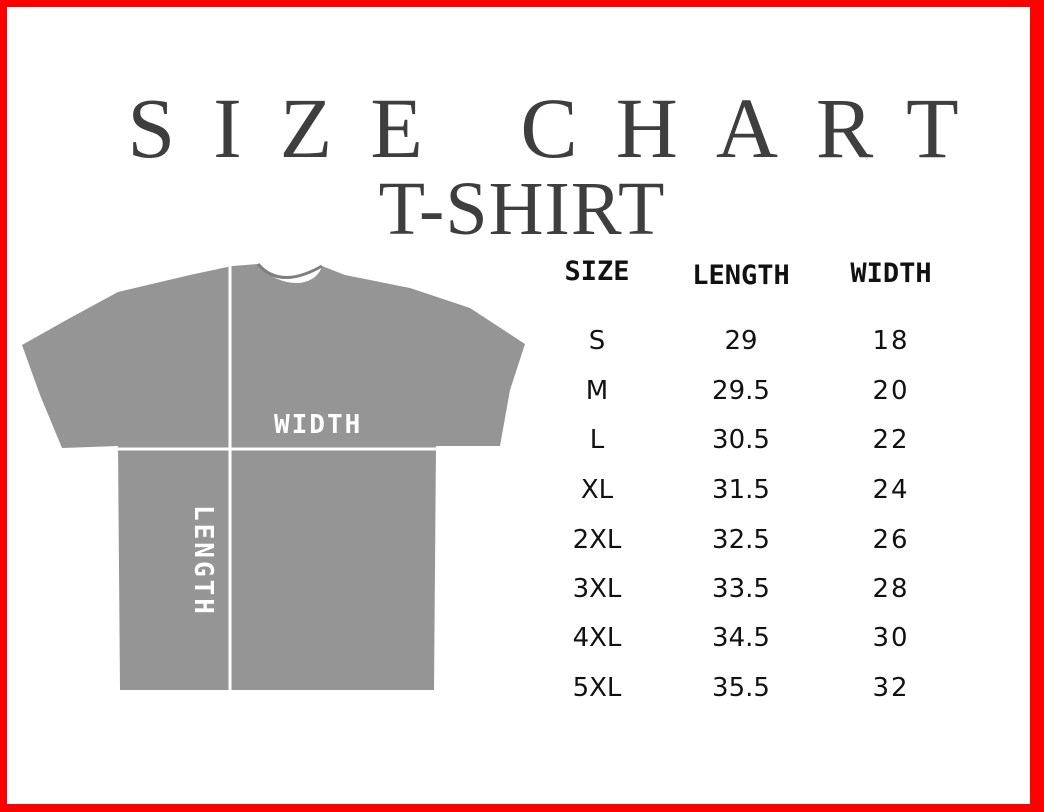  I want to click on table-cell: 30, so click(891, 638).